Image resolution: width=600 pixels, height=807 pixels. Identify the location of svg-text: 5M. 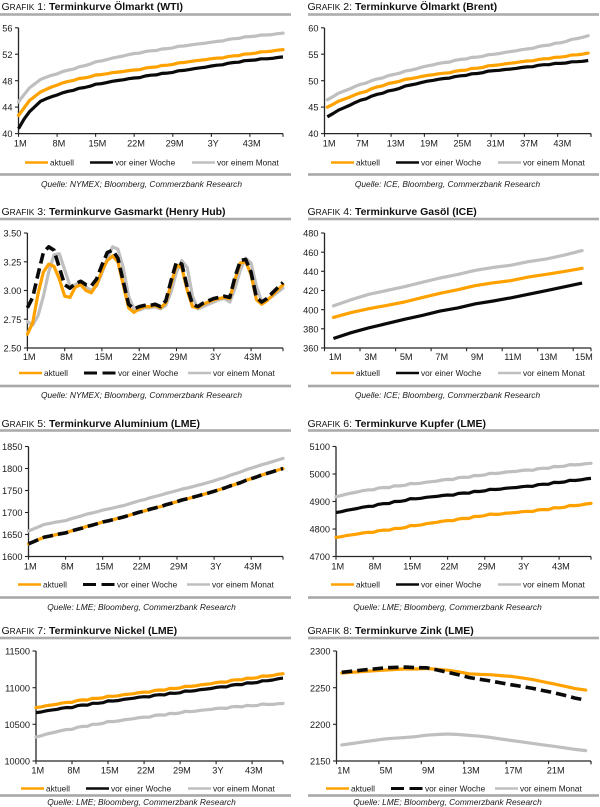
(386, 771).